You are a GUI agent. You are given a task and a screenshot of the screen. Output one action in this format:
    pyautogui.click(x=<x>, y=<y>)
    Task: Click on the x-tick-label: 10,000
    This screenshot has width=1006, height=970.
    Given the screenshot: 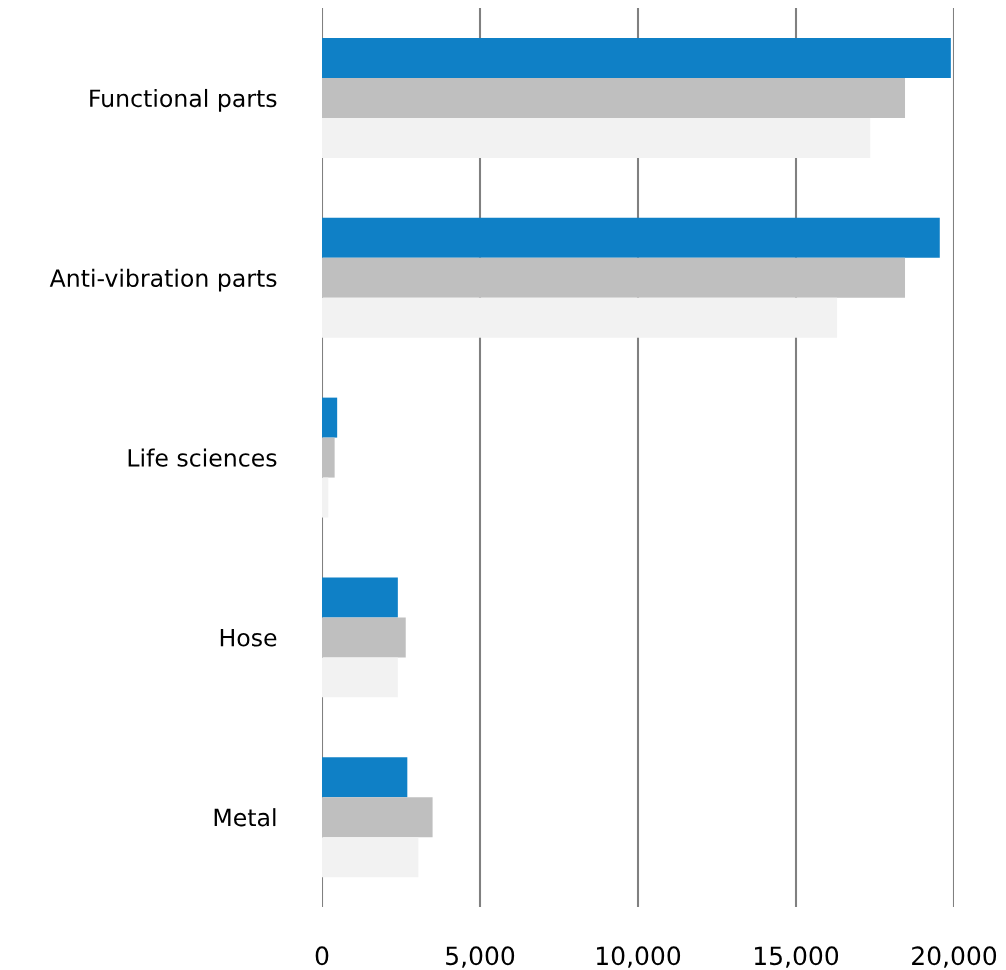 What is the action you would take?
    pyautogui.click(x=639, y=957)
    